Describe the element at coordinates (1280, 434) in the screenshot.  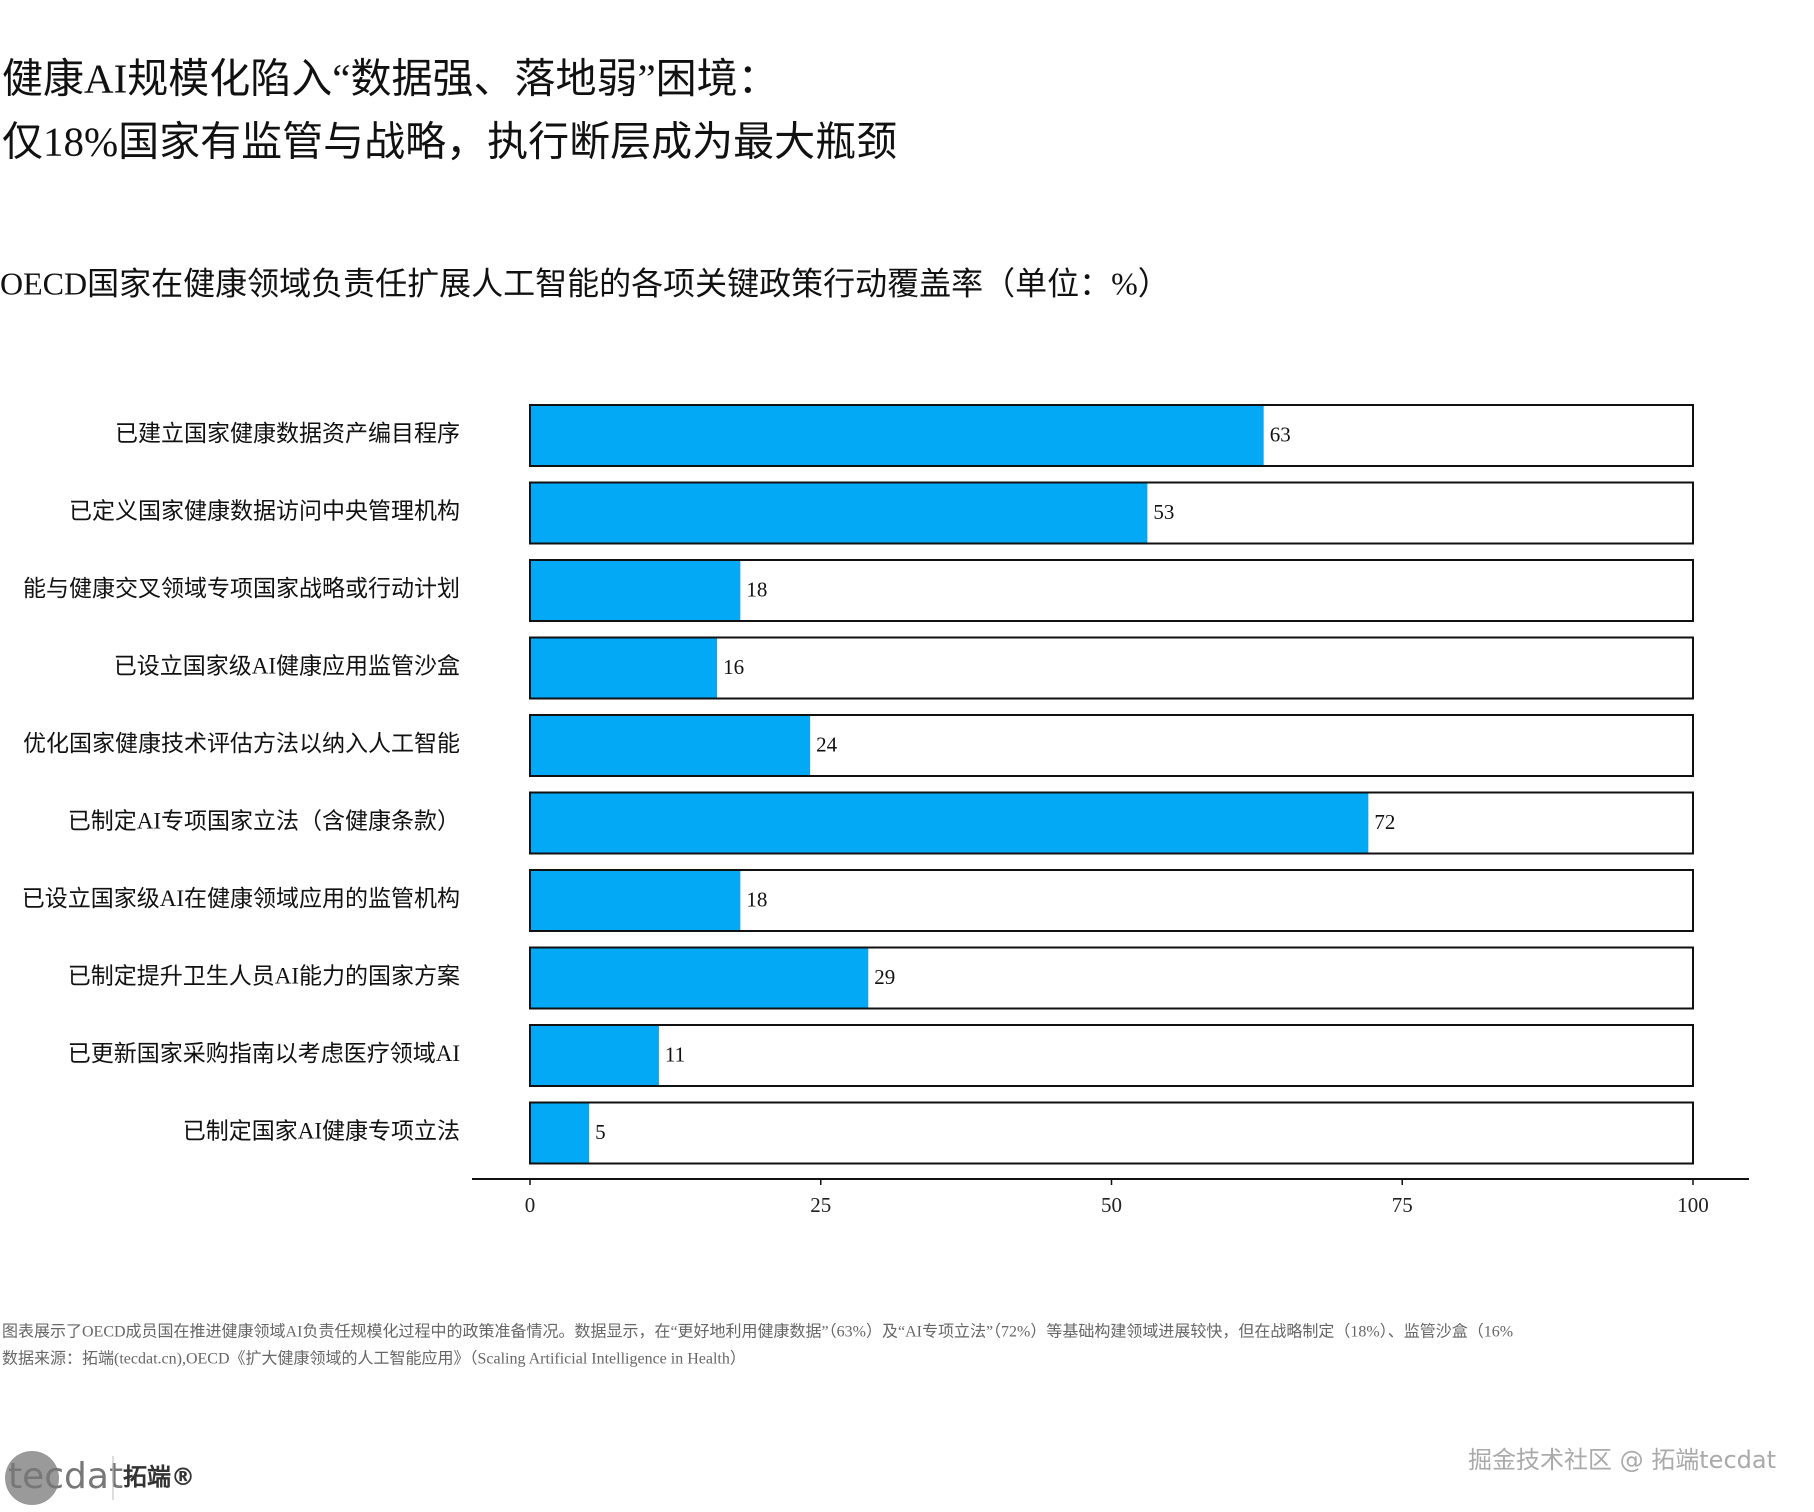
I see `value-label: 63` at that location.